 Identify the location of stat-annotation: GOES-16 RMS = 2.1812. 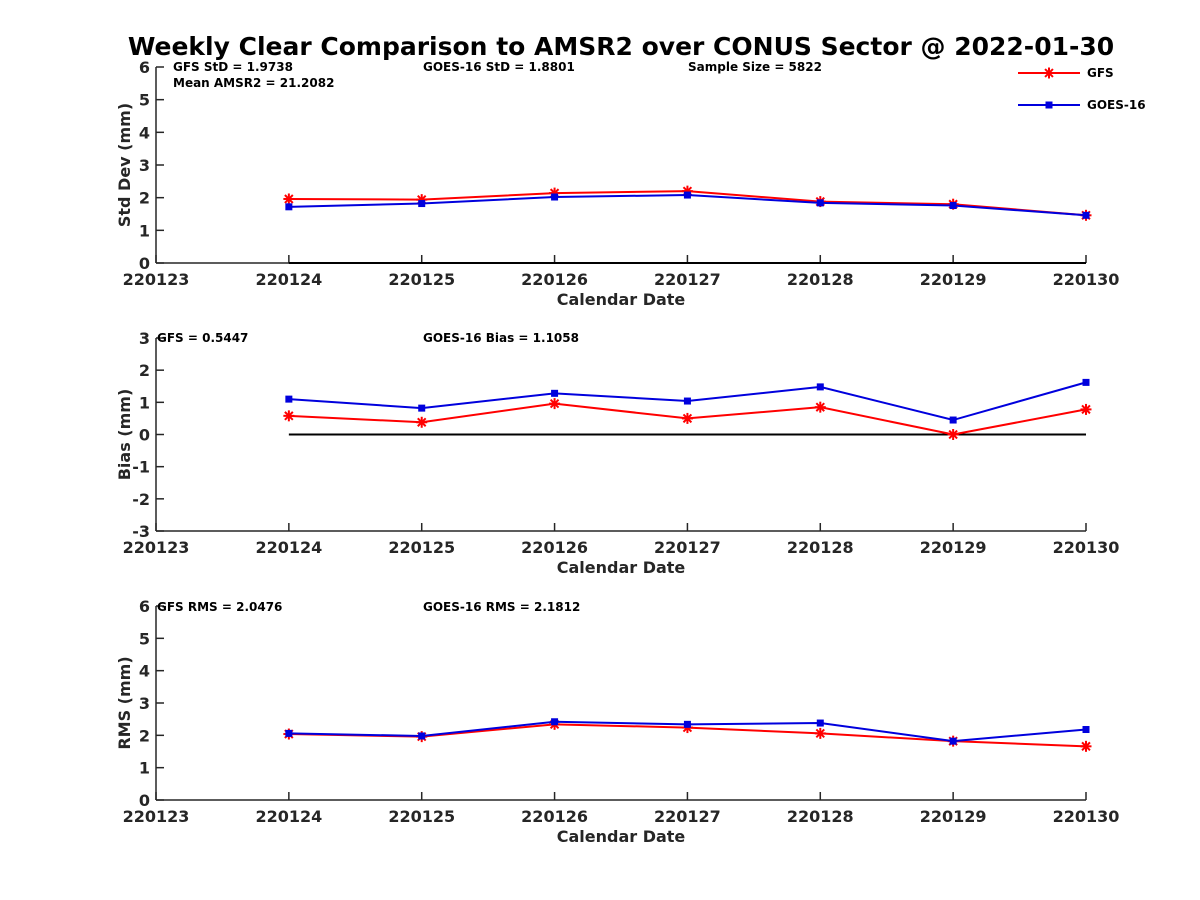
(501, 607).